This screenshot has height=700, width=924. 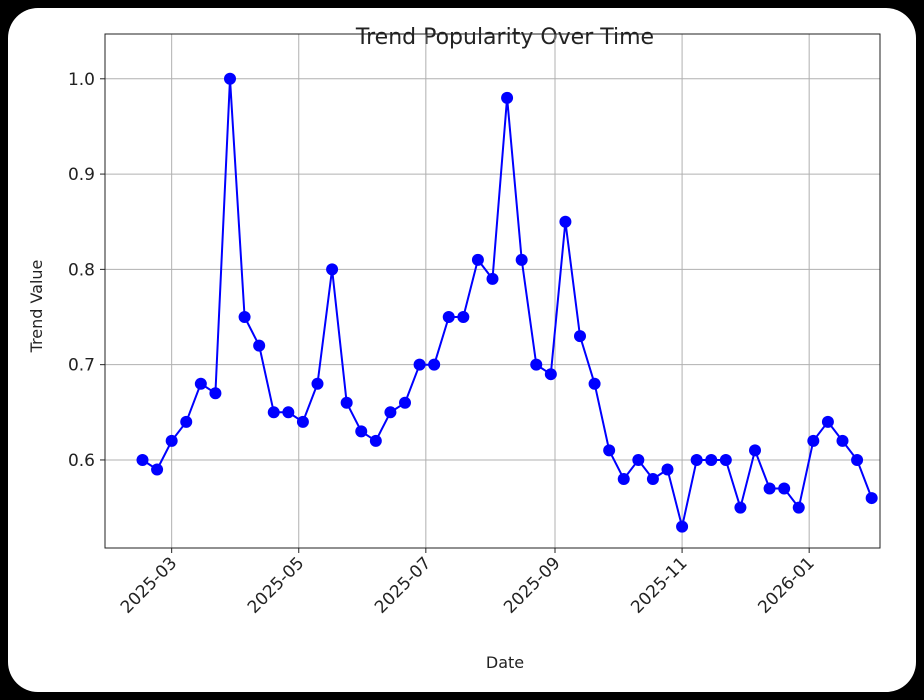 I want to click on y-axis-label: Trend Value, so click(x=36, y=307).